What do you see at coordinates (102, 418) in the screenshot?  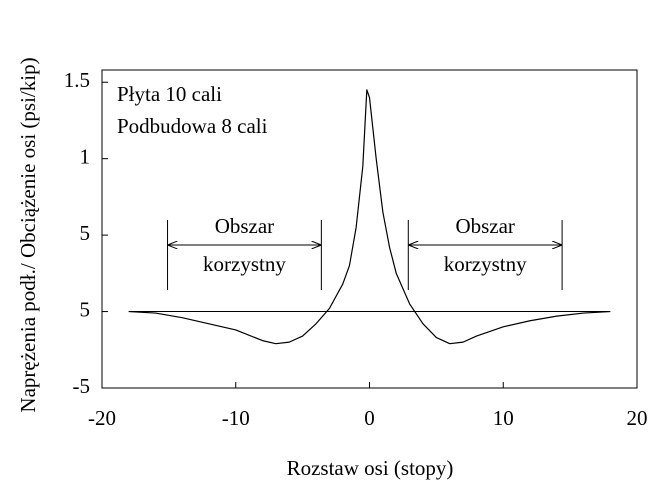 I see `x-tick-label: -20` at bounding box center [102, 418].